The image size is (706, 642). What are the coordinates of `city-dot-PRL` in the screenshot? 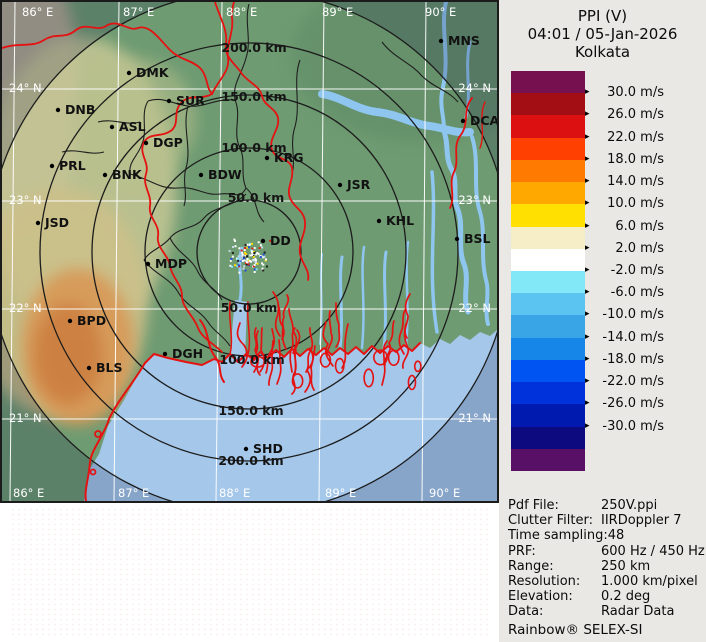 It's located at (52, 166).